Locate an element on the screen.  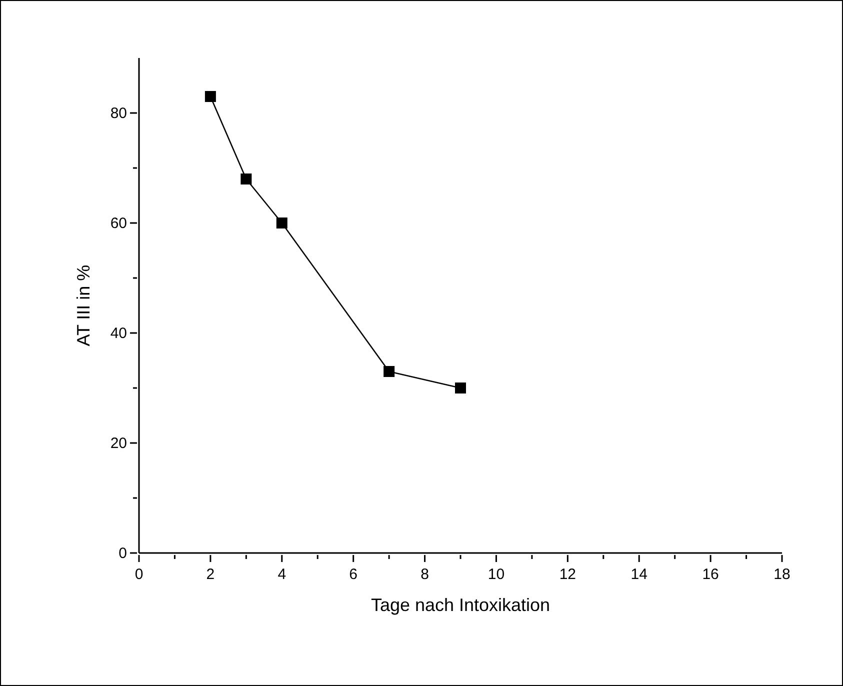
x-tick-label: 4 is located at coordinates (282, 574).